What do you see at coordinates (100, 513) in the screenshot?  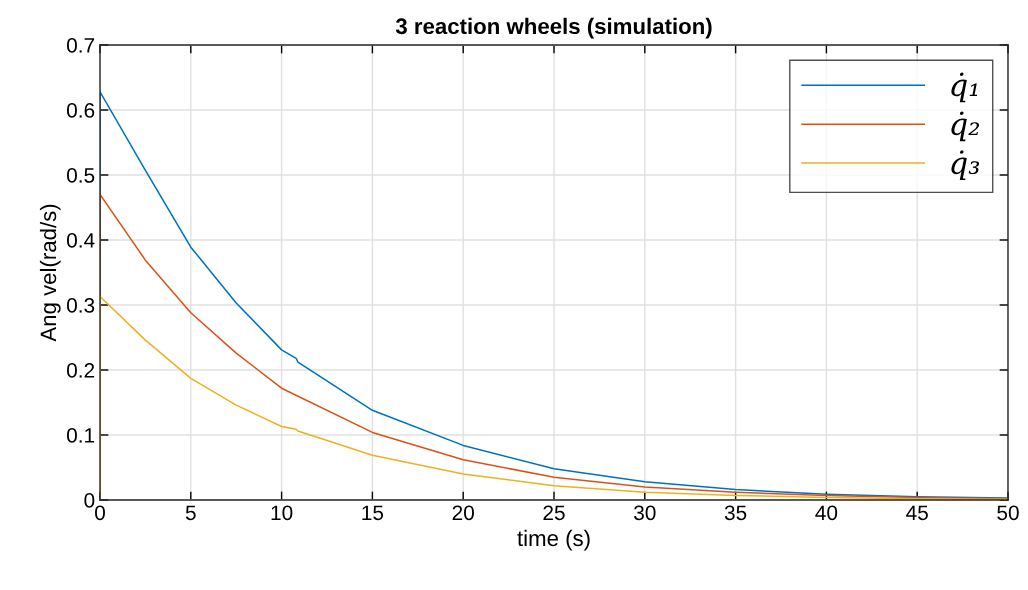 I see `x-tick-label: 0` at bounding box center [100, 513].